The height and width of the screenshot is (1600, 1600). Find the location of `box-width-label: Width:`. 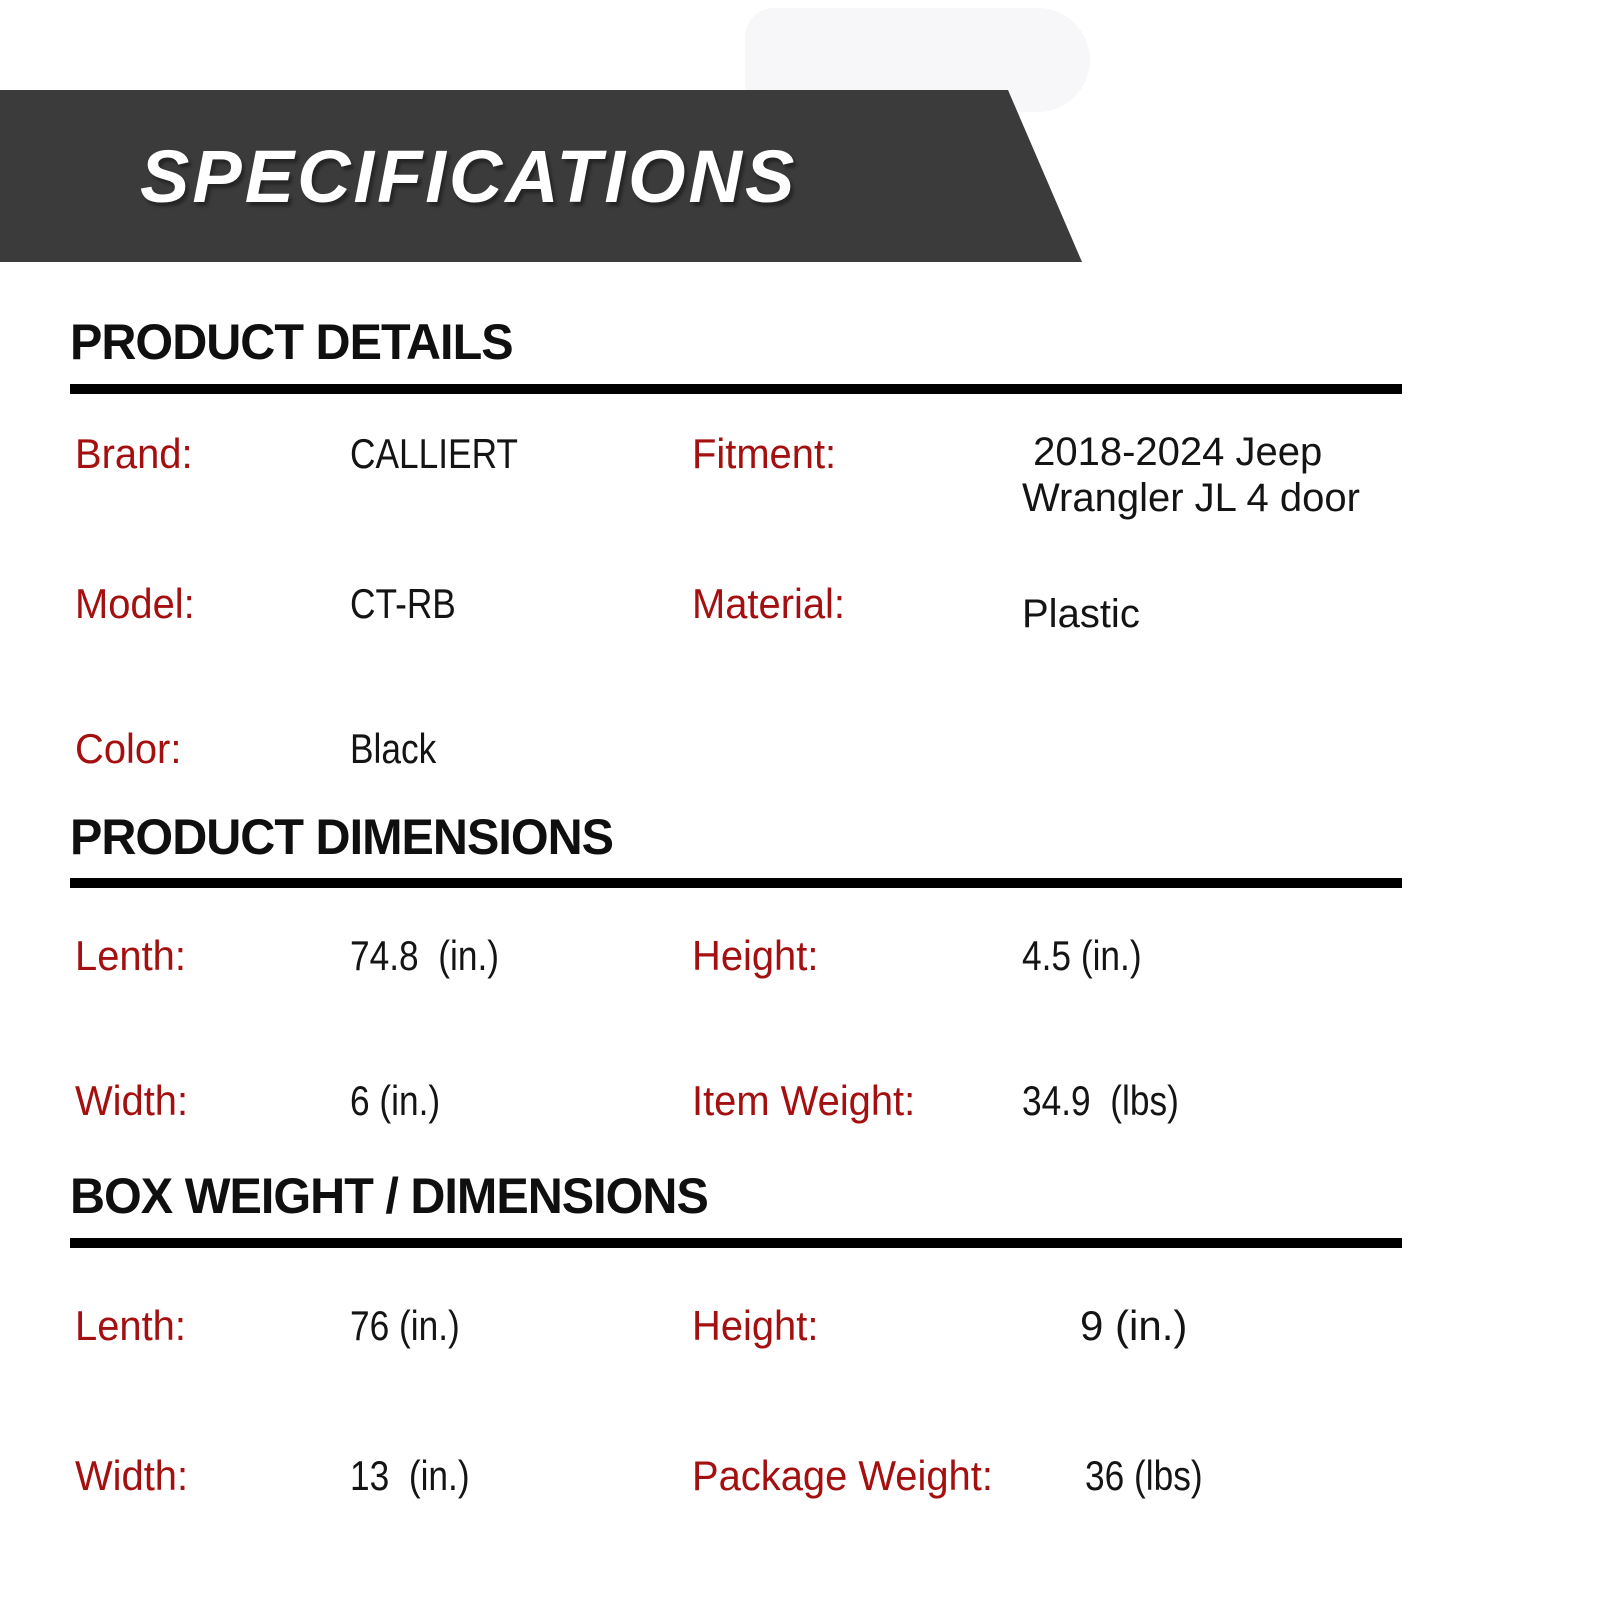

box-width-label: Width: is located at coordinates (132, 1475).